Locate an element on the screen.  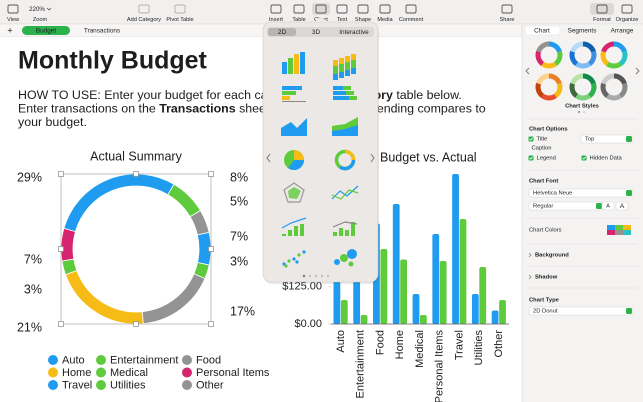
option-label: Legend is located at coordinates (546, 159).